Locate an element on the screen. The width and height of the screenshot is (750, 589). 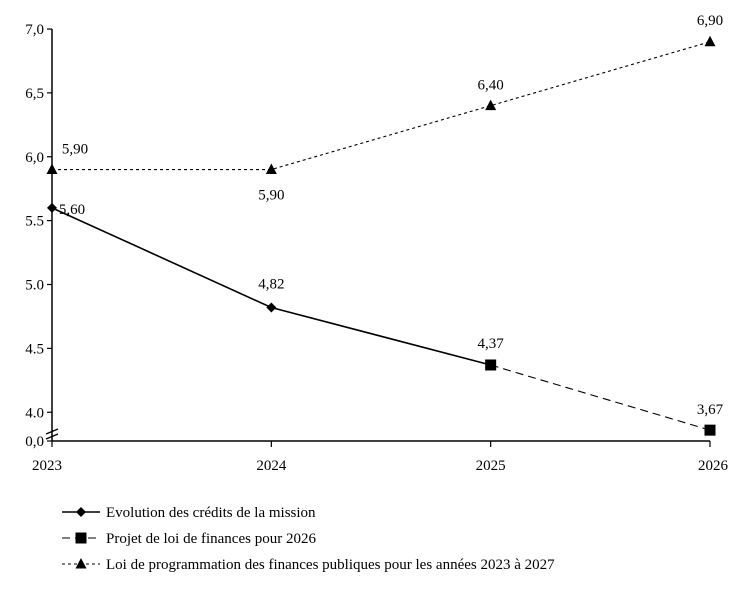
y-tick-label: 4.5 is located at coordinates (34, 349).